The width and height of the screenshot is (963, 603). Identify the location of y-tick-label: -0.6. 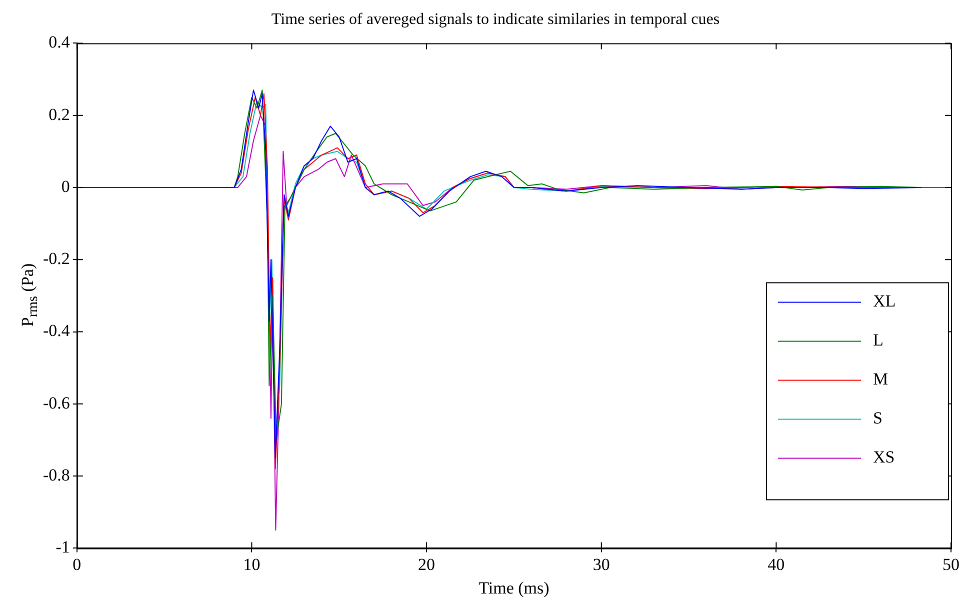
(56, 402).